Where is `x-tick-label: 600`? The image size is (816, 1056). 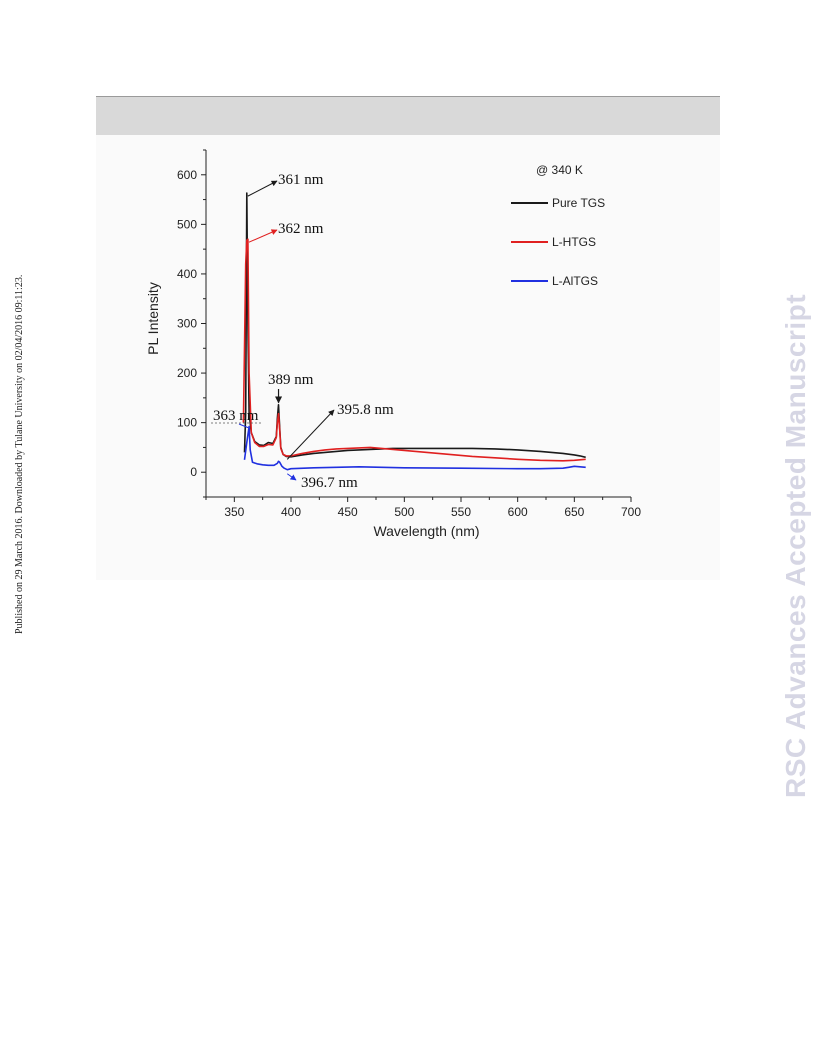
x-tick-label: 600 is located at coordinates (518, 512).